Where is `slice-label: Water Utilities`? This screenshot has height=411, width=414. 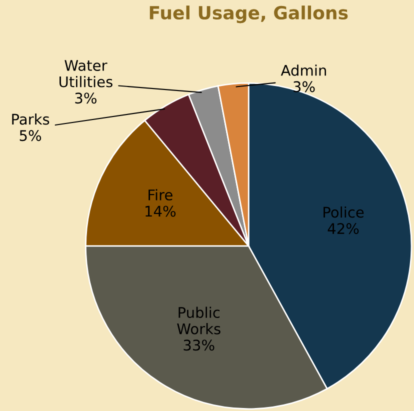 slice-label: Water Utilities is located at coordinates (86, 74).